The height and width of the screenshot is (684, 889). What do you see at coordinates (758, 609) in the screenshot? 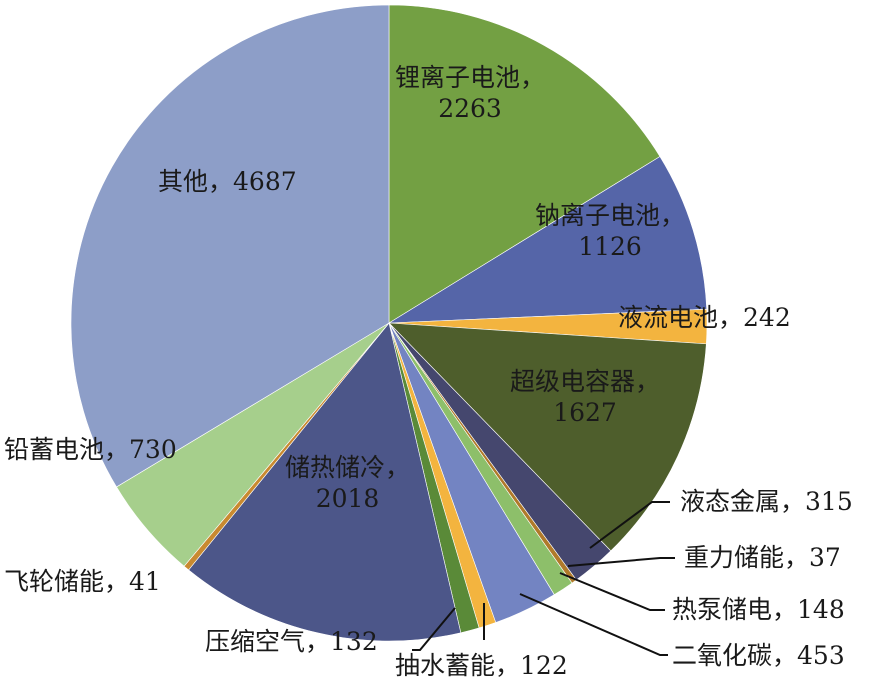
I see `label-heat-pump: 热泵储电，148` at bounding box center [758, 609].